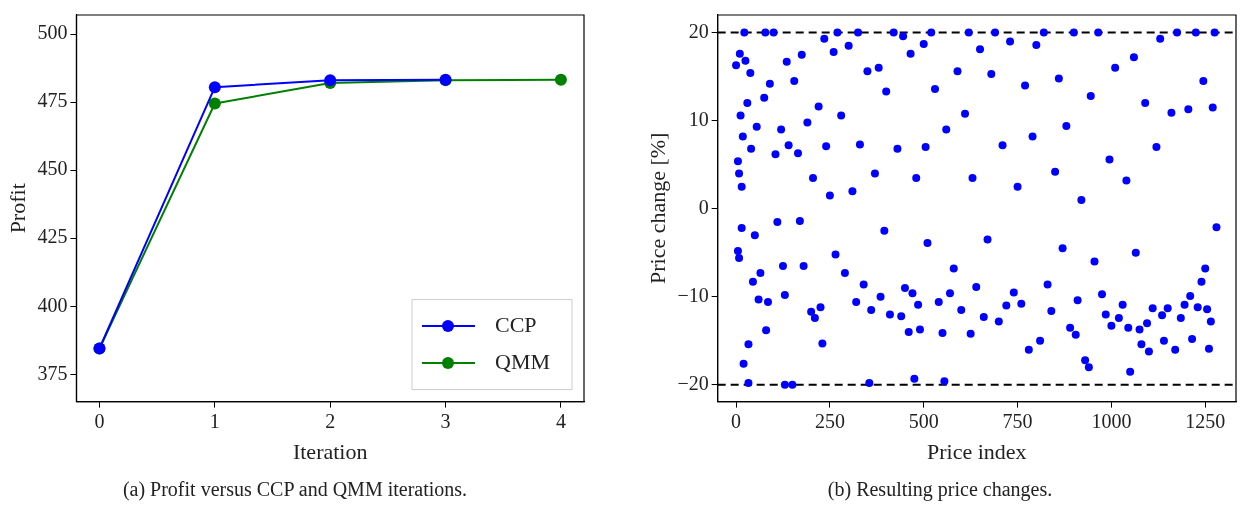  I want to click on y-tick-label: 450, so click(52, 168).